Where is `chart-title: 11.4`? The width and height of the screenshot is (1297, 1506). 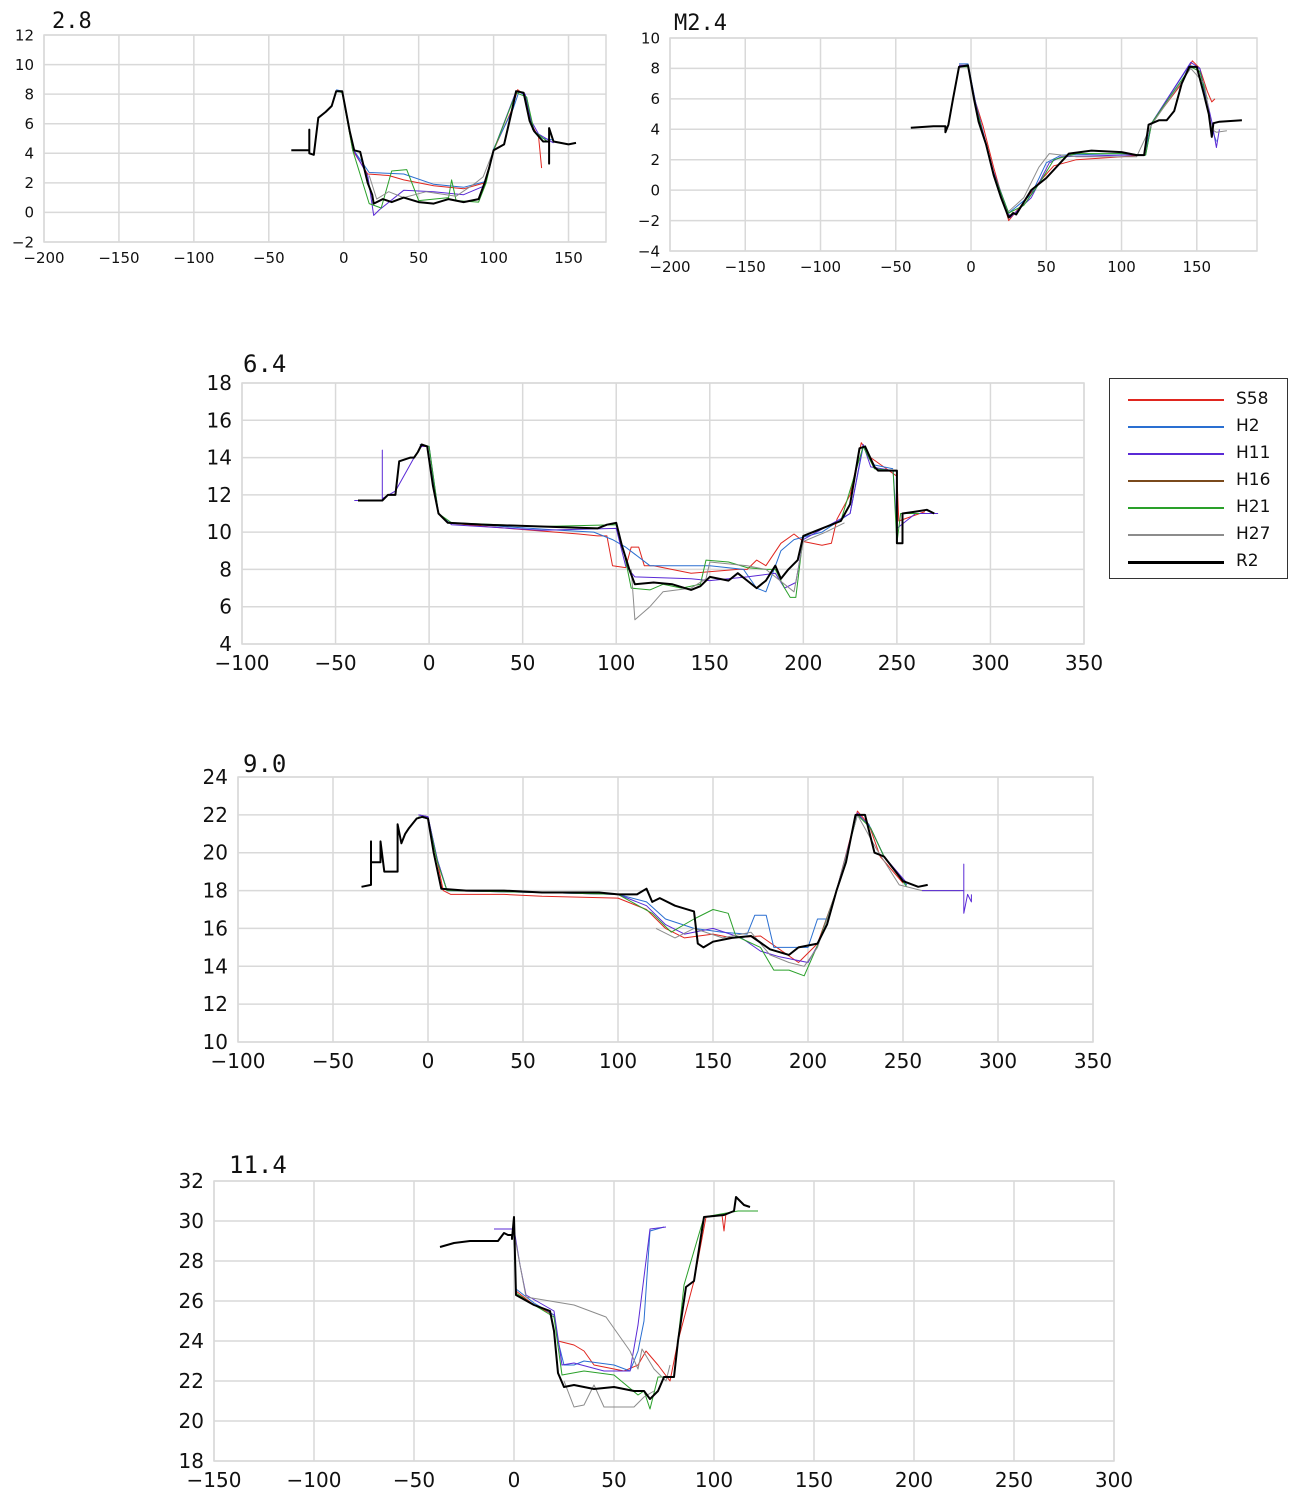
chart-title: 11.4 is located at coordinates (258, 1165).